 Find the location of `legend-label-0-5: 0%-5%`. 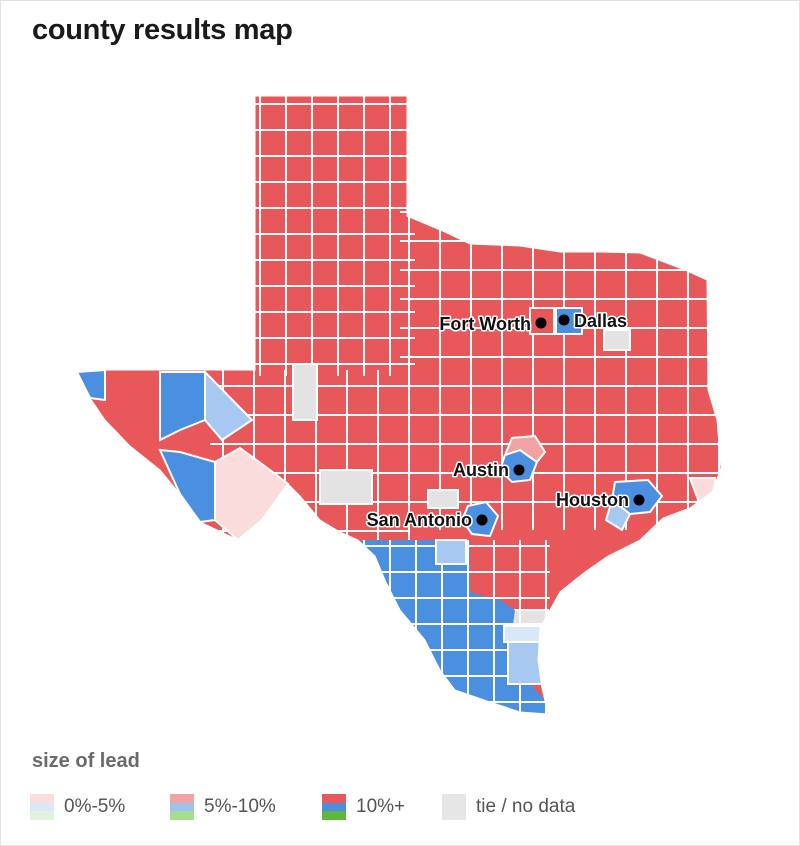

legend-label-0-5: 0%-5% is located at coordinates (95, 806).